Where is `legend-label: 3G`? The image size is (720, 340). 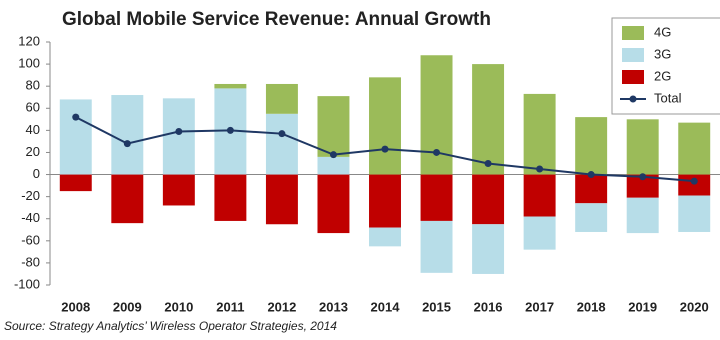 legend-label: 3G is located at coordinates (662, 53).